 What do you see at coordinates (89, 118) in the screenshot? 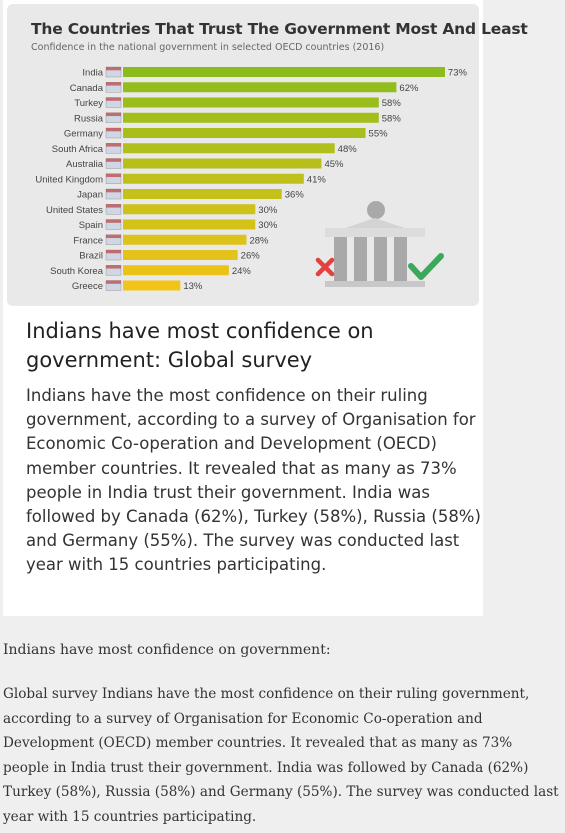
I see `tick-label: Russia` at bounding box center [89, 118].